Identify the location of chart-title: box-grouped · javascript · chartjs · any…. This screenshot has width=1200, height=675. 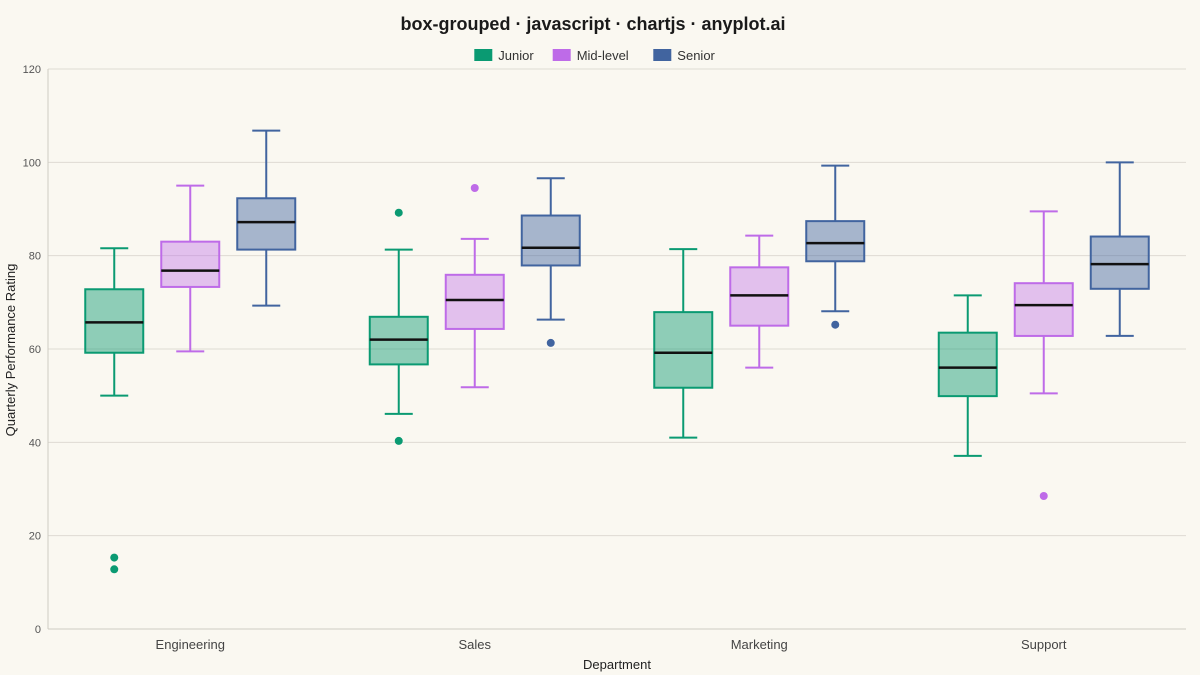
(592, 24).